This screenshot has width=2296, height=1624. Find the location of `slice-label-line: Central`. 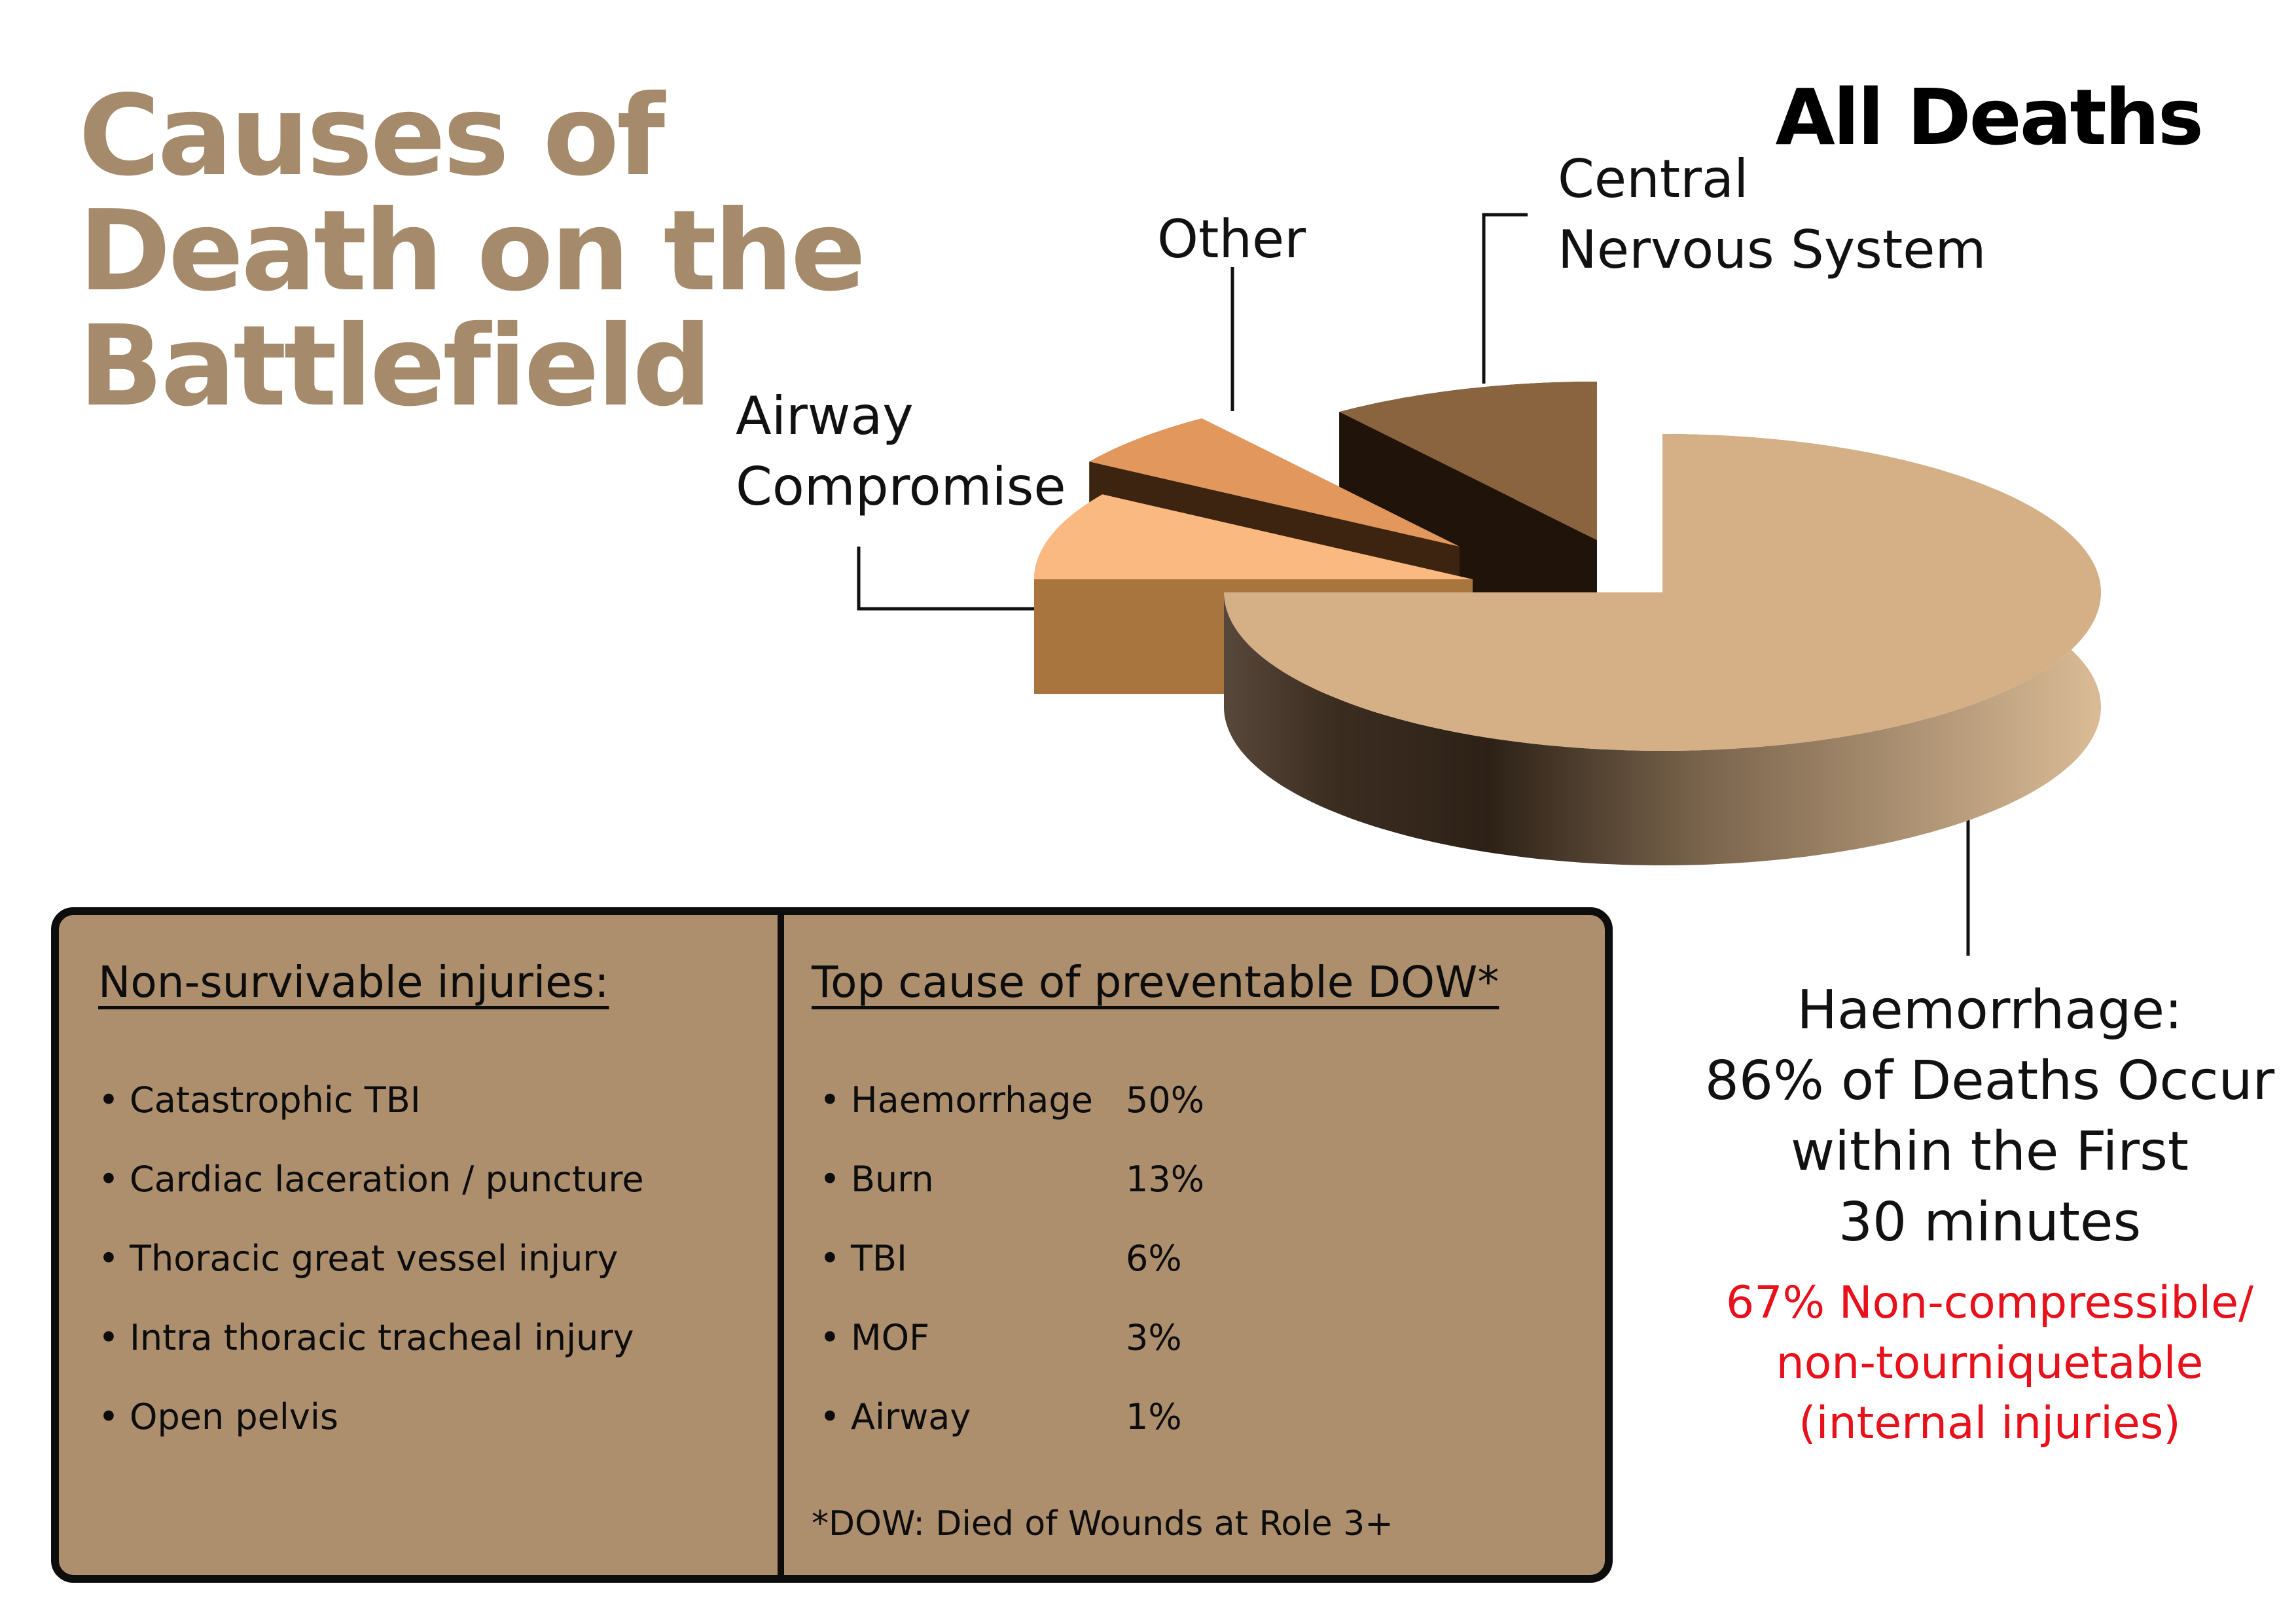

slice-label-line: Central is located at coordinates (1653, 179).